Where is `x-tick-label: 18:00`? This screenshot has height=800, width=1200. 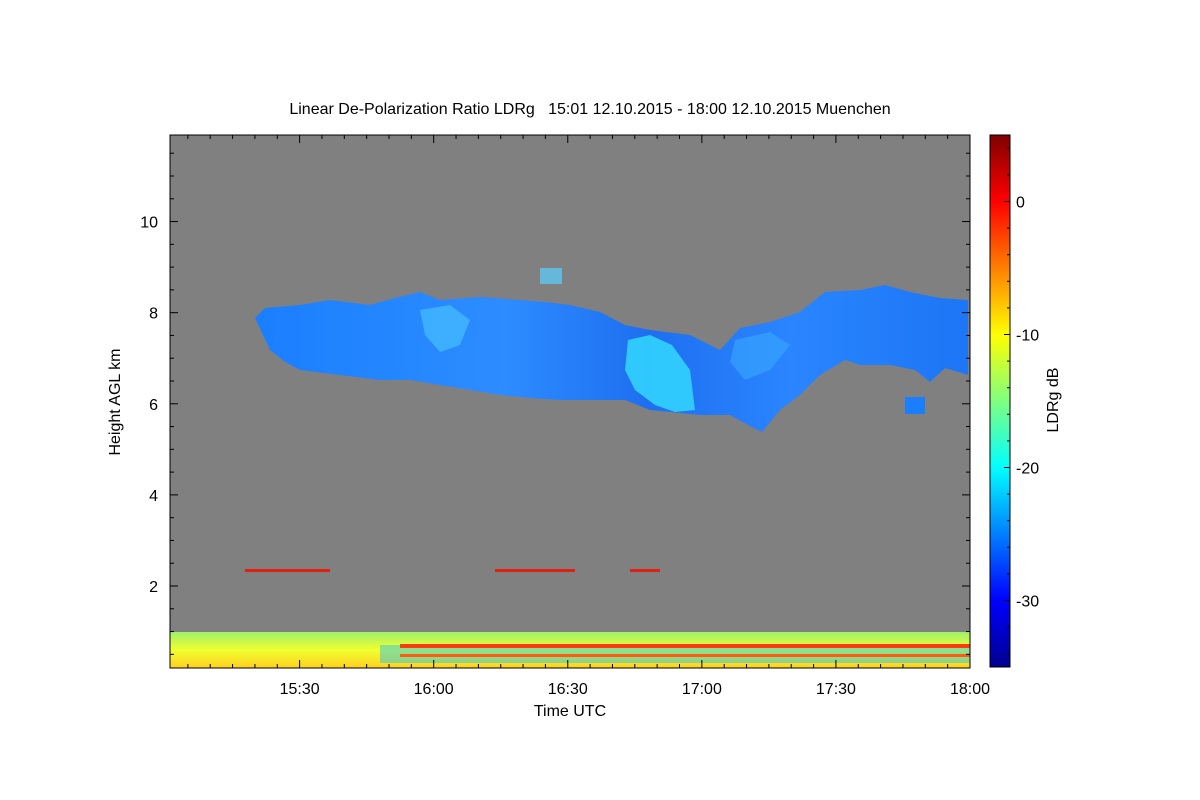 x-tick-label: 18:00 is located at coordinates (970, 689).